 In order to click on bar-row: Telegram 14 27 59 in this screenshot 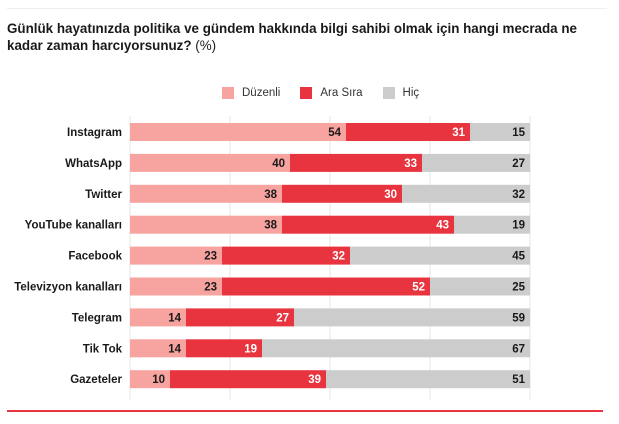, I will do `click(301, 317)`.